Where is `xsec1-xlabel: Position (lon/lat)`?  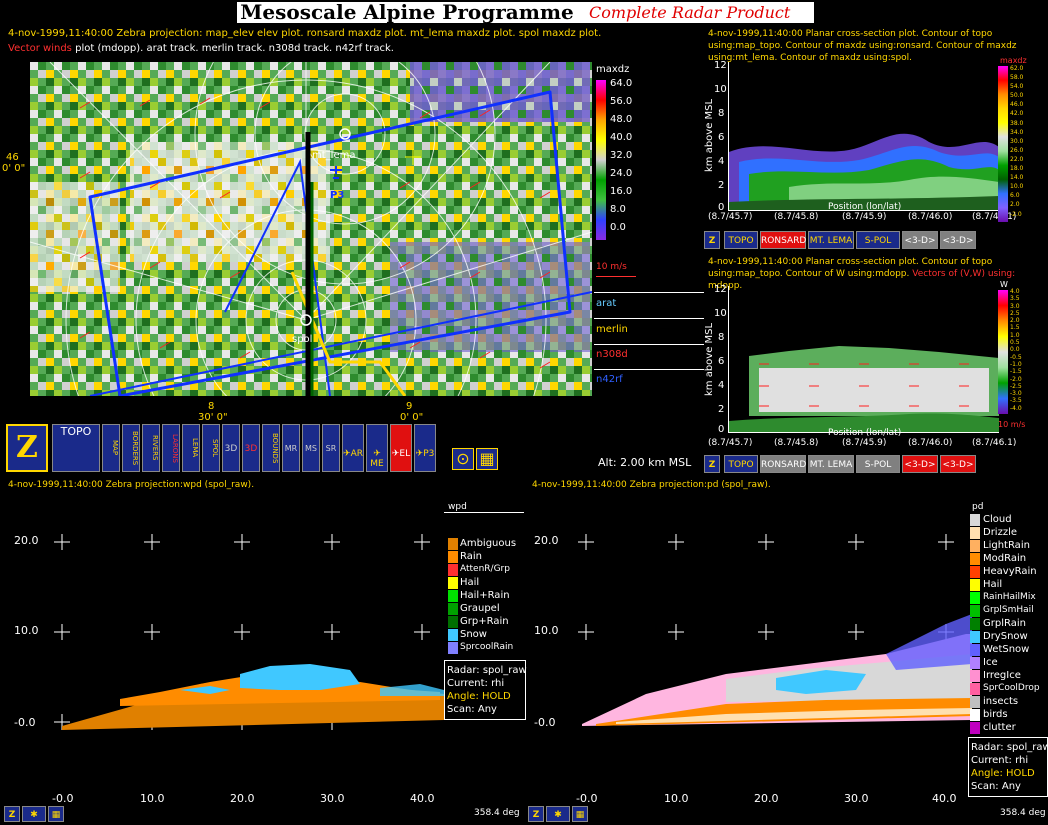
xsec1-xlabel: Position (lon/lat) is located at coordinates (865, 207).